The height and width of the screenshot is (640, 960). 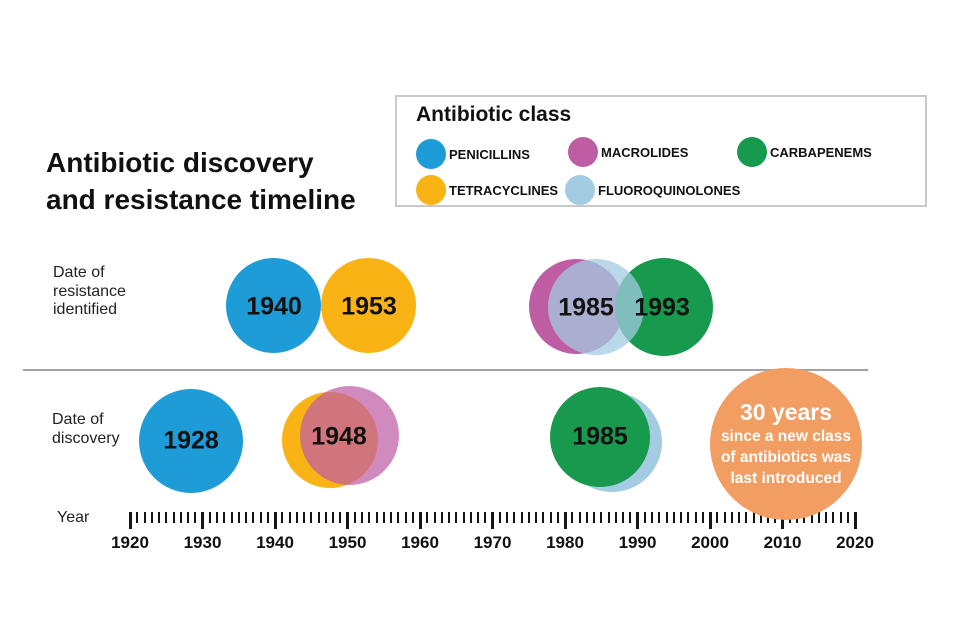 I want to click on resistance-row-label-line: Date of, so click(x=79, y=272).